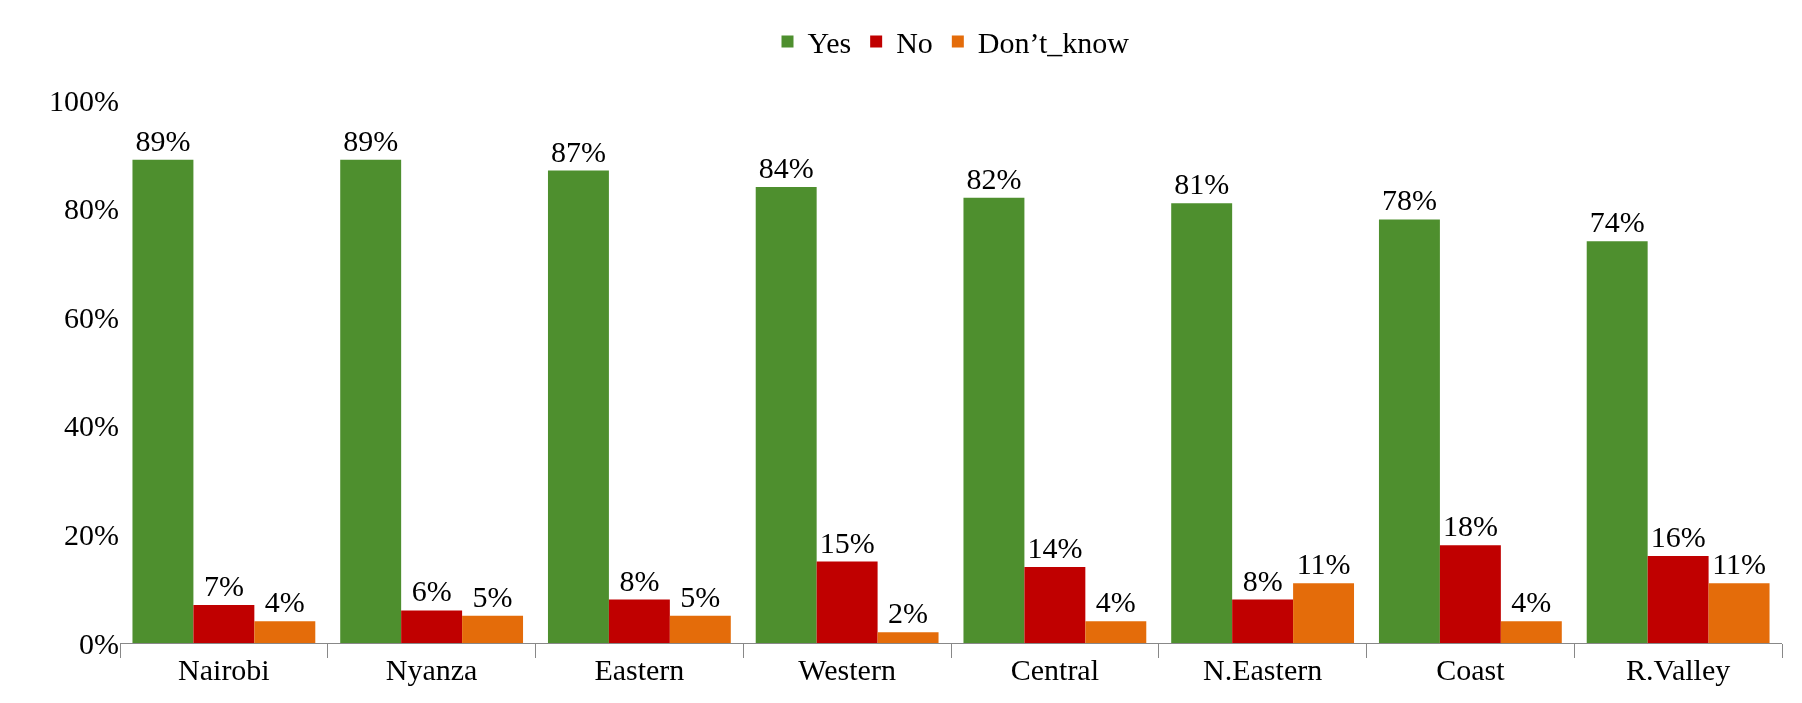  I want to click on x-tick-label: Nairobi, so click(224, 669).